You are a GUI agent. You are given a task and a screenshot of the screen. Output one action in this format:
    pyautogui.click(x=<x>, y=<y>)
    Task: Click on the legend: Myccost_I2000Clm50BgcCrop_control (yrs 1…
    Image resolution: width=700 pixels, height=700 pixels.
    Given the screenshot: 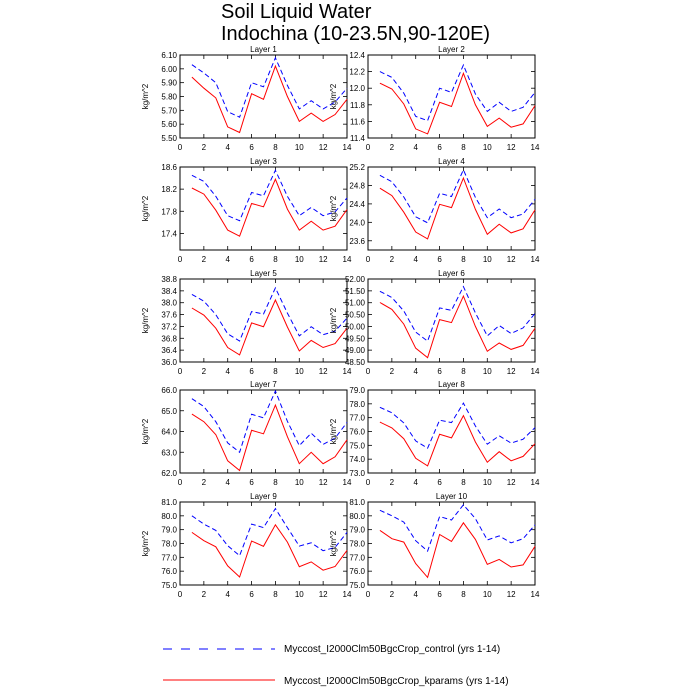 What is the action you would take?
    pyautogui.click(x=336, y=665)
    